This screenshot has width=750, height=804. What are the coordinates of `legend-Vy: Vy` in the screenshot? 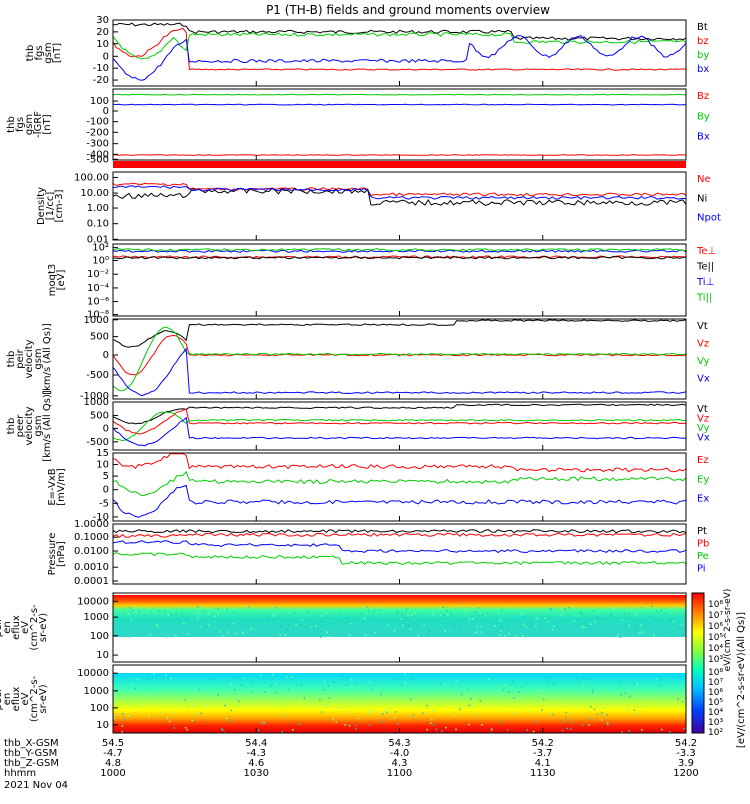 It's located at (703, 361).